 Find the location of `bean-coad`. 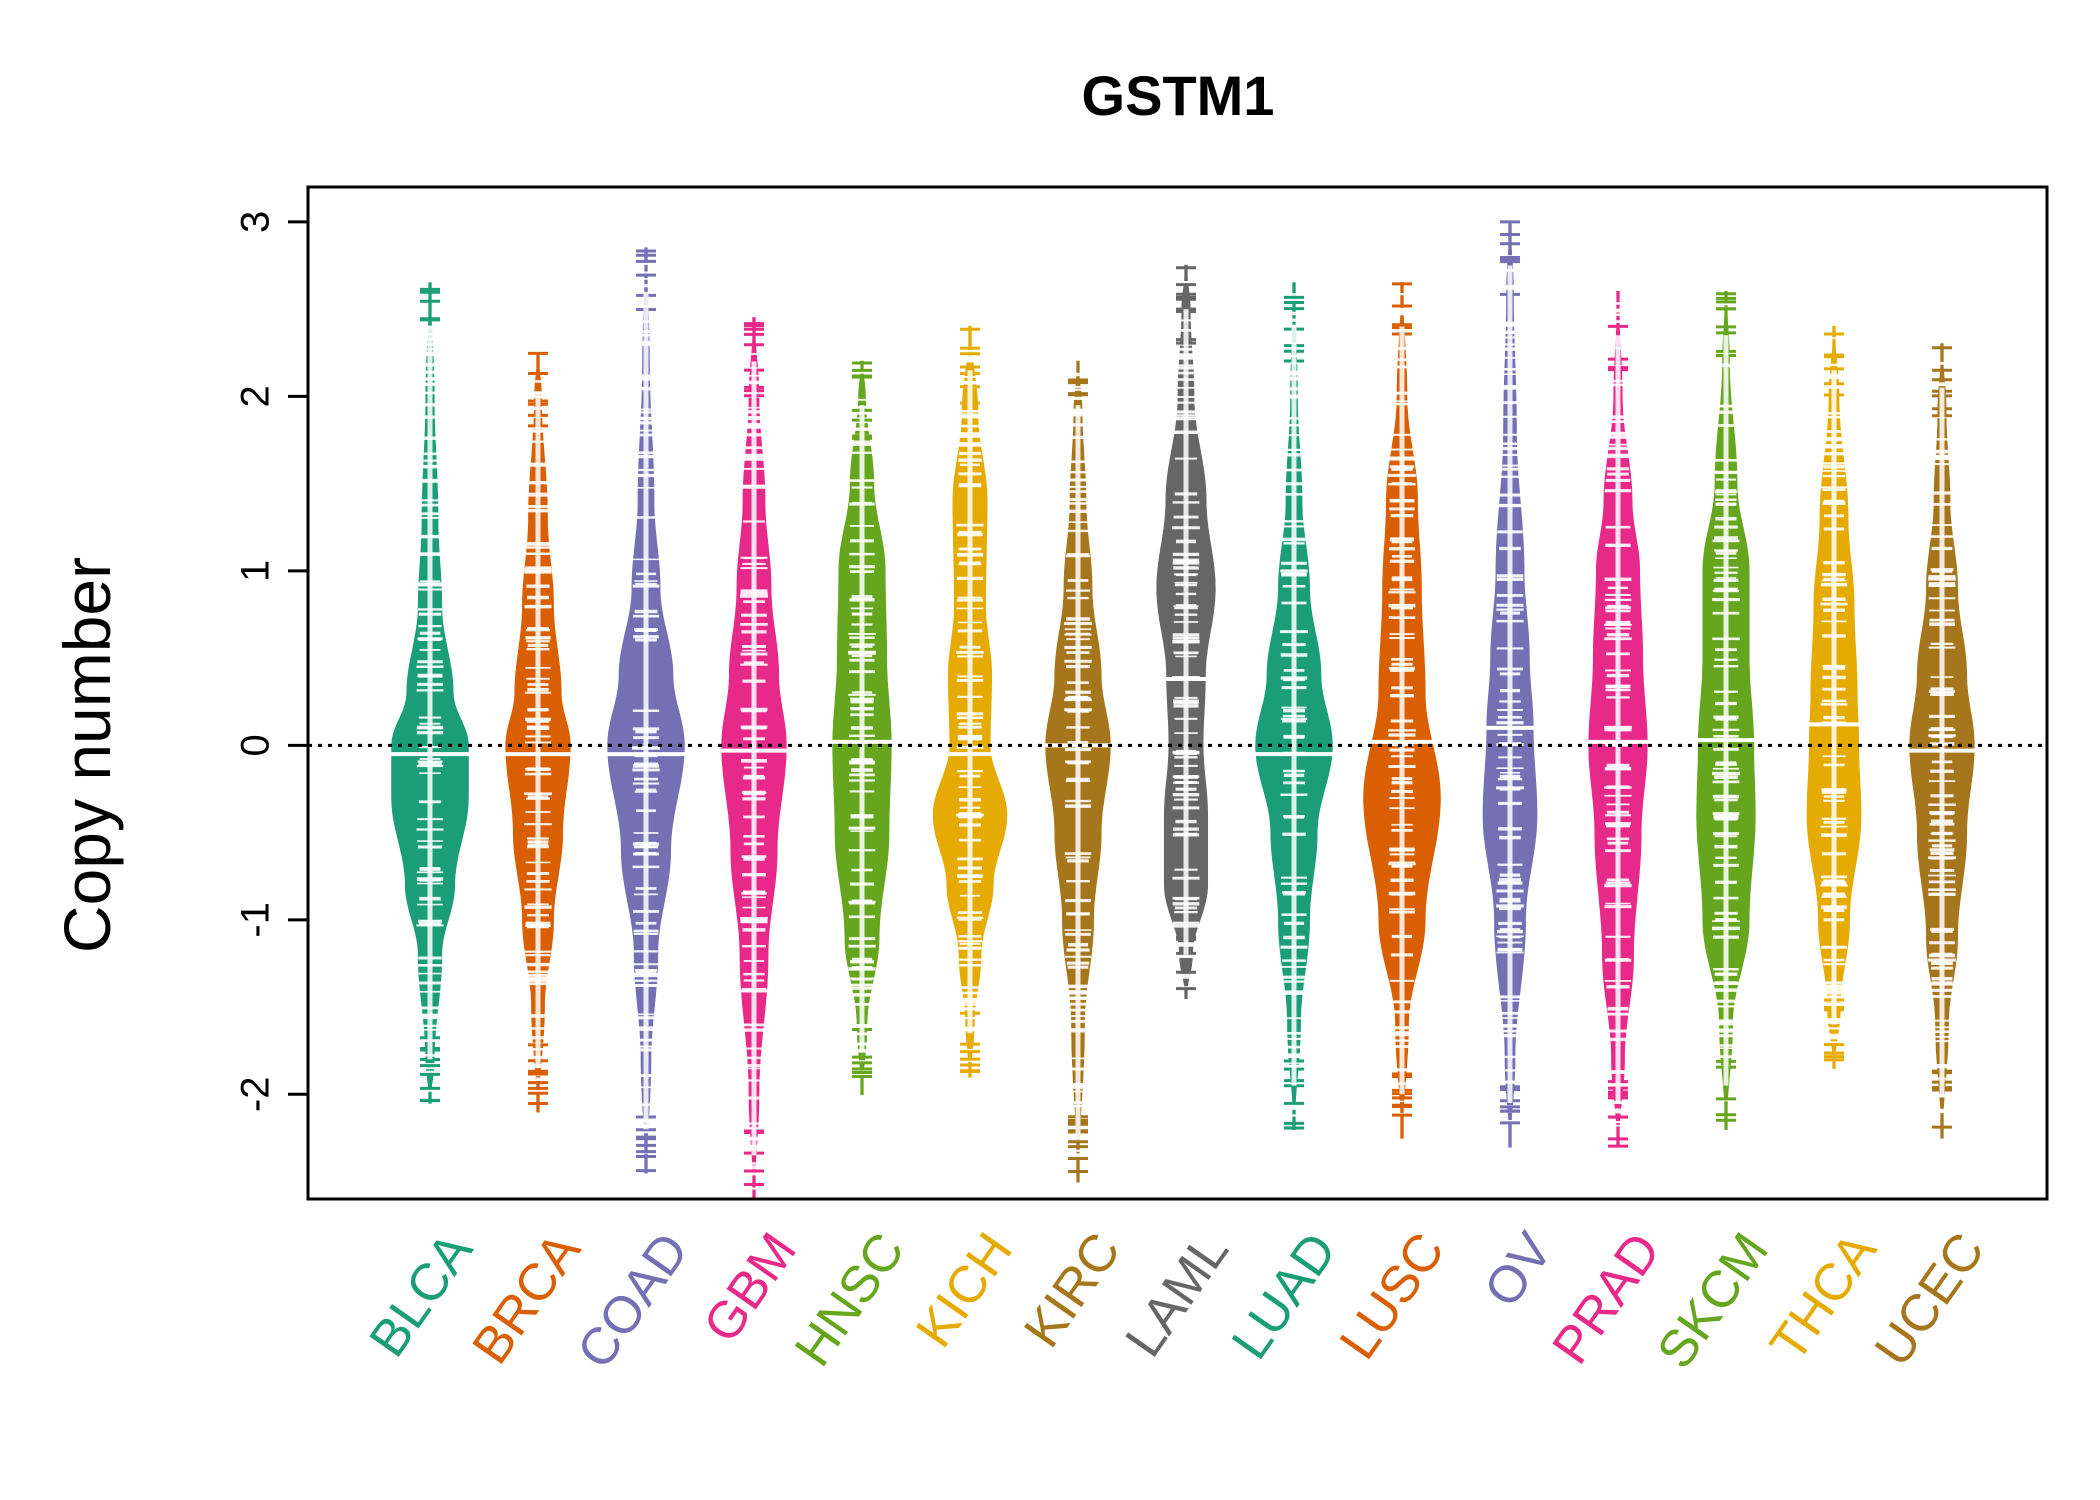

bean-coad is located at coordinates (646, 710).